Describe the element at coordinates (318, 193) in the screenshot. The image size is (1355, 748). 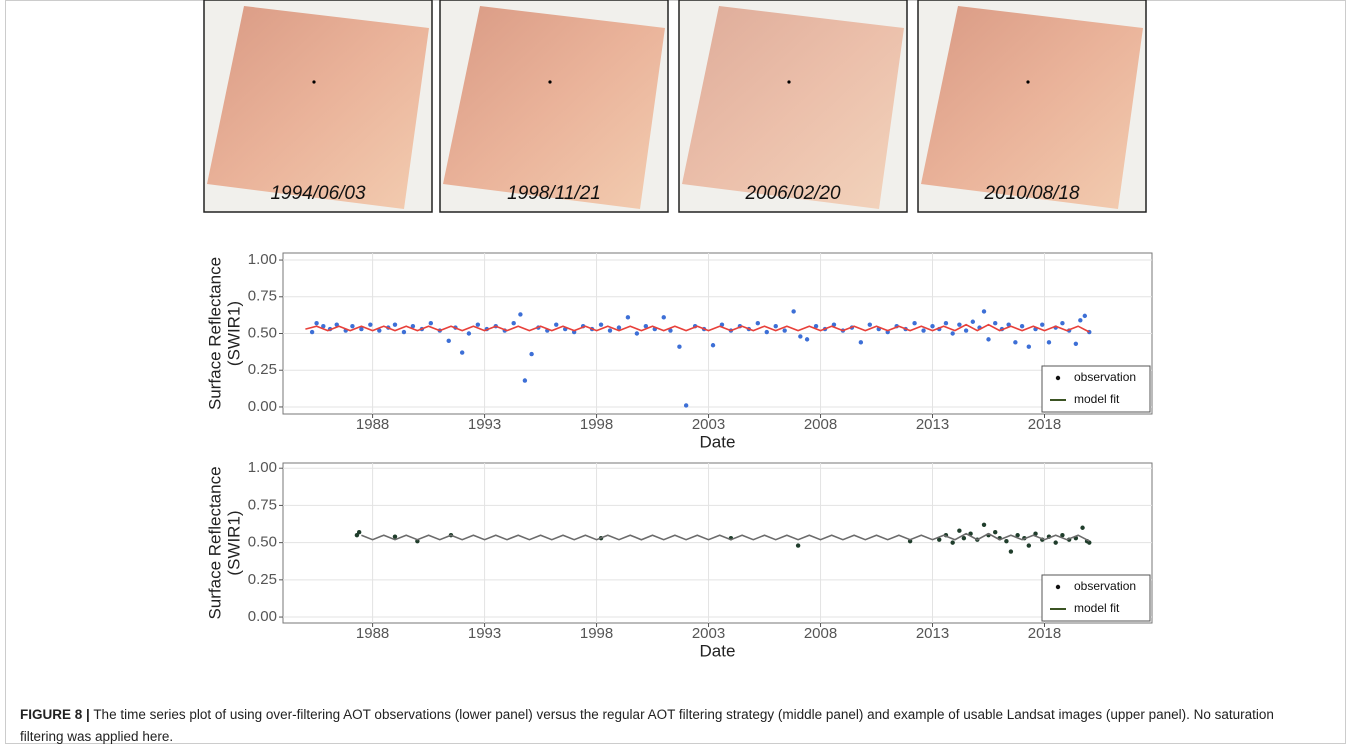
I see `image-date: 1994/06/03` at that location.